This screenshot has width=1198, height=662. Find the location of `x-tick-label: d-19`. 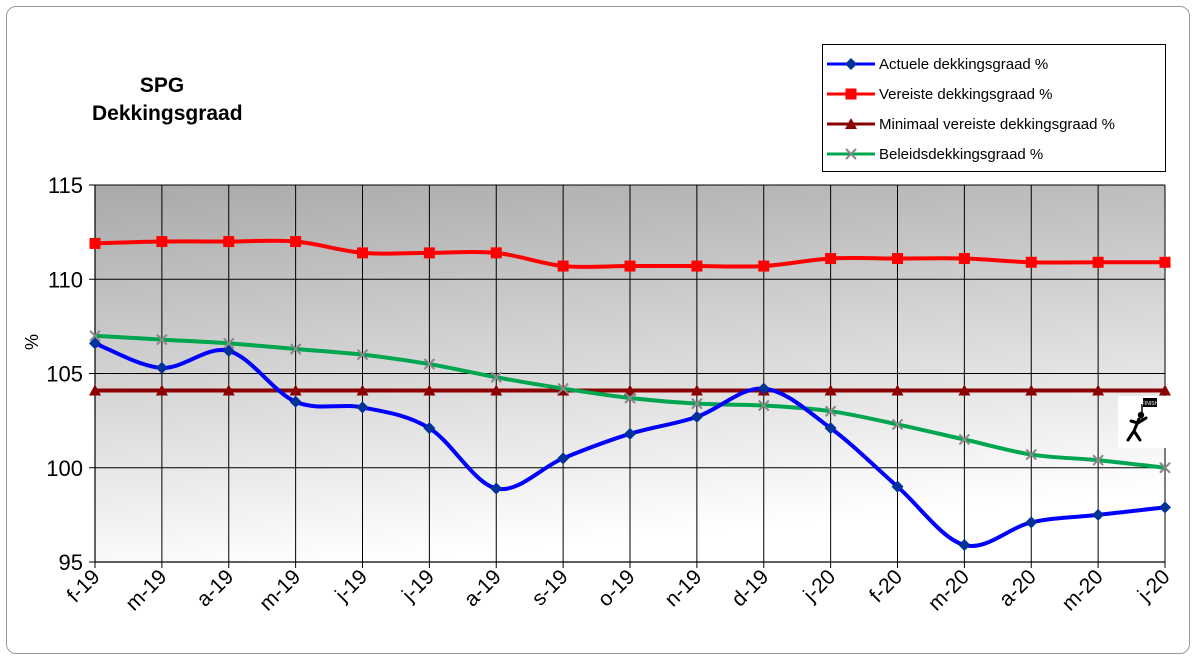

x-tick-label: d-19 is located at coordinates (750, 588).